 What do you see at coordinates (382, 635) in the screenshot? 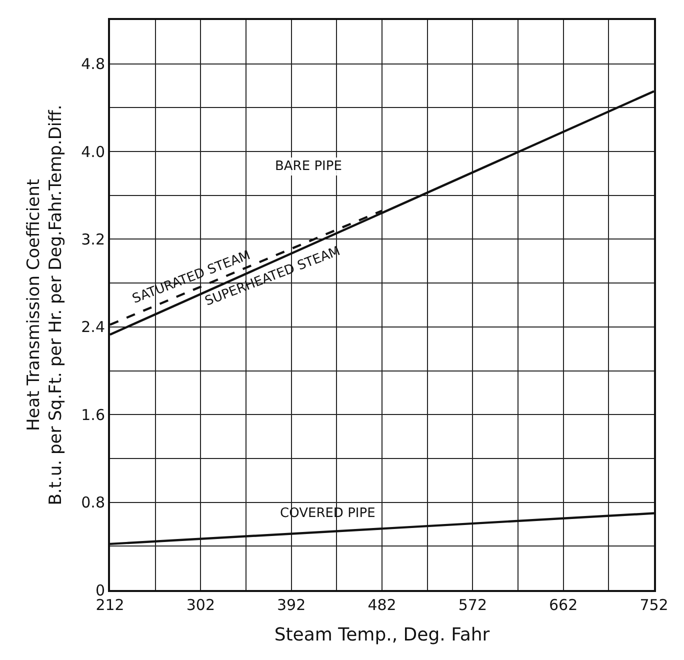
I see `x-axis-title: Steam Temp., Deg. Fahr` at bounding box center [382, 635].